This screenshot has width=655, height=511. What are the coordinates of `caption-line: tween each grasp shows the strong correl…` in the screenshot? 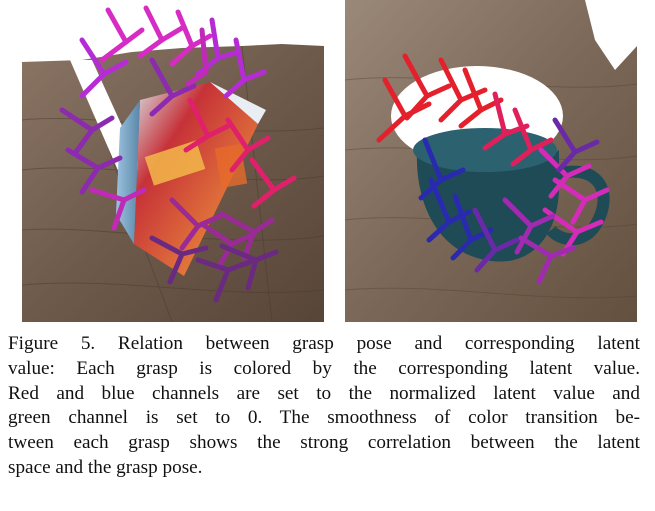 It's located at (324, 443).